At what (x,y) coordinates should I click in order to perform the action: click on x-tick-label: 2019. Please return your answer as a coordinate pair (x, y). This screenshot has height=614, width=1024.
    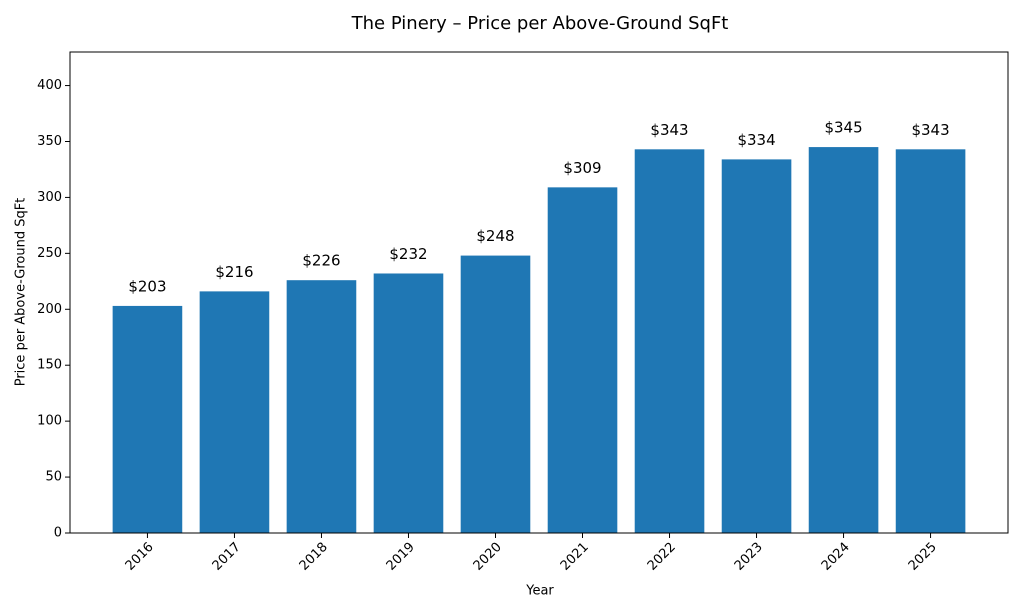
    Looking at the image, I should click on (401, 557).